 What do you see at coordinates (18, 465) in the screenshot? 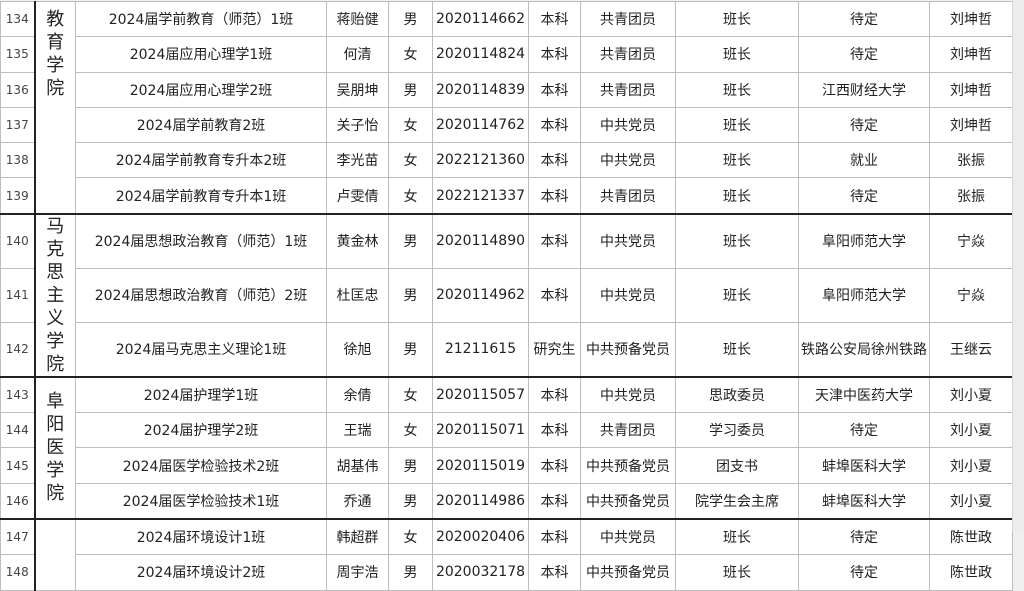
I see `row-number: 145` at bounding box center [18, 465].